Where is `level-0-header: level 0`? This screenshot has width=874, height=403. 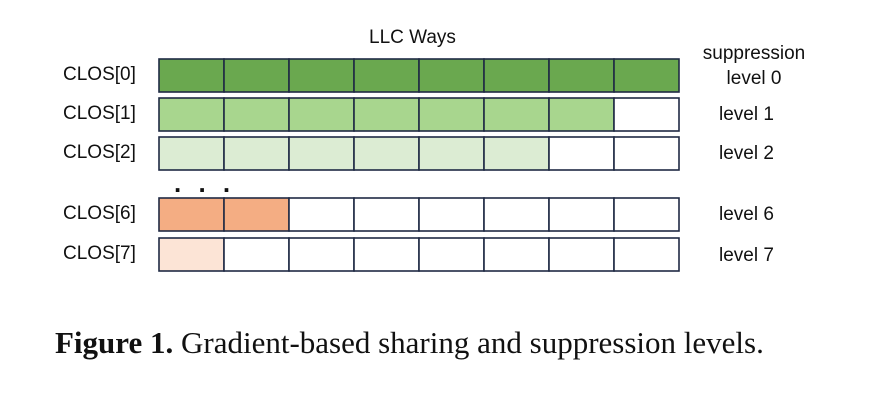 level-0-header: level 0 is located at coordinates (754, 78).